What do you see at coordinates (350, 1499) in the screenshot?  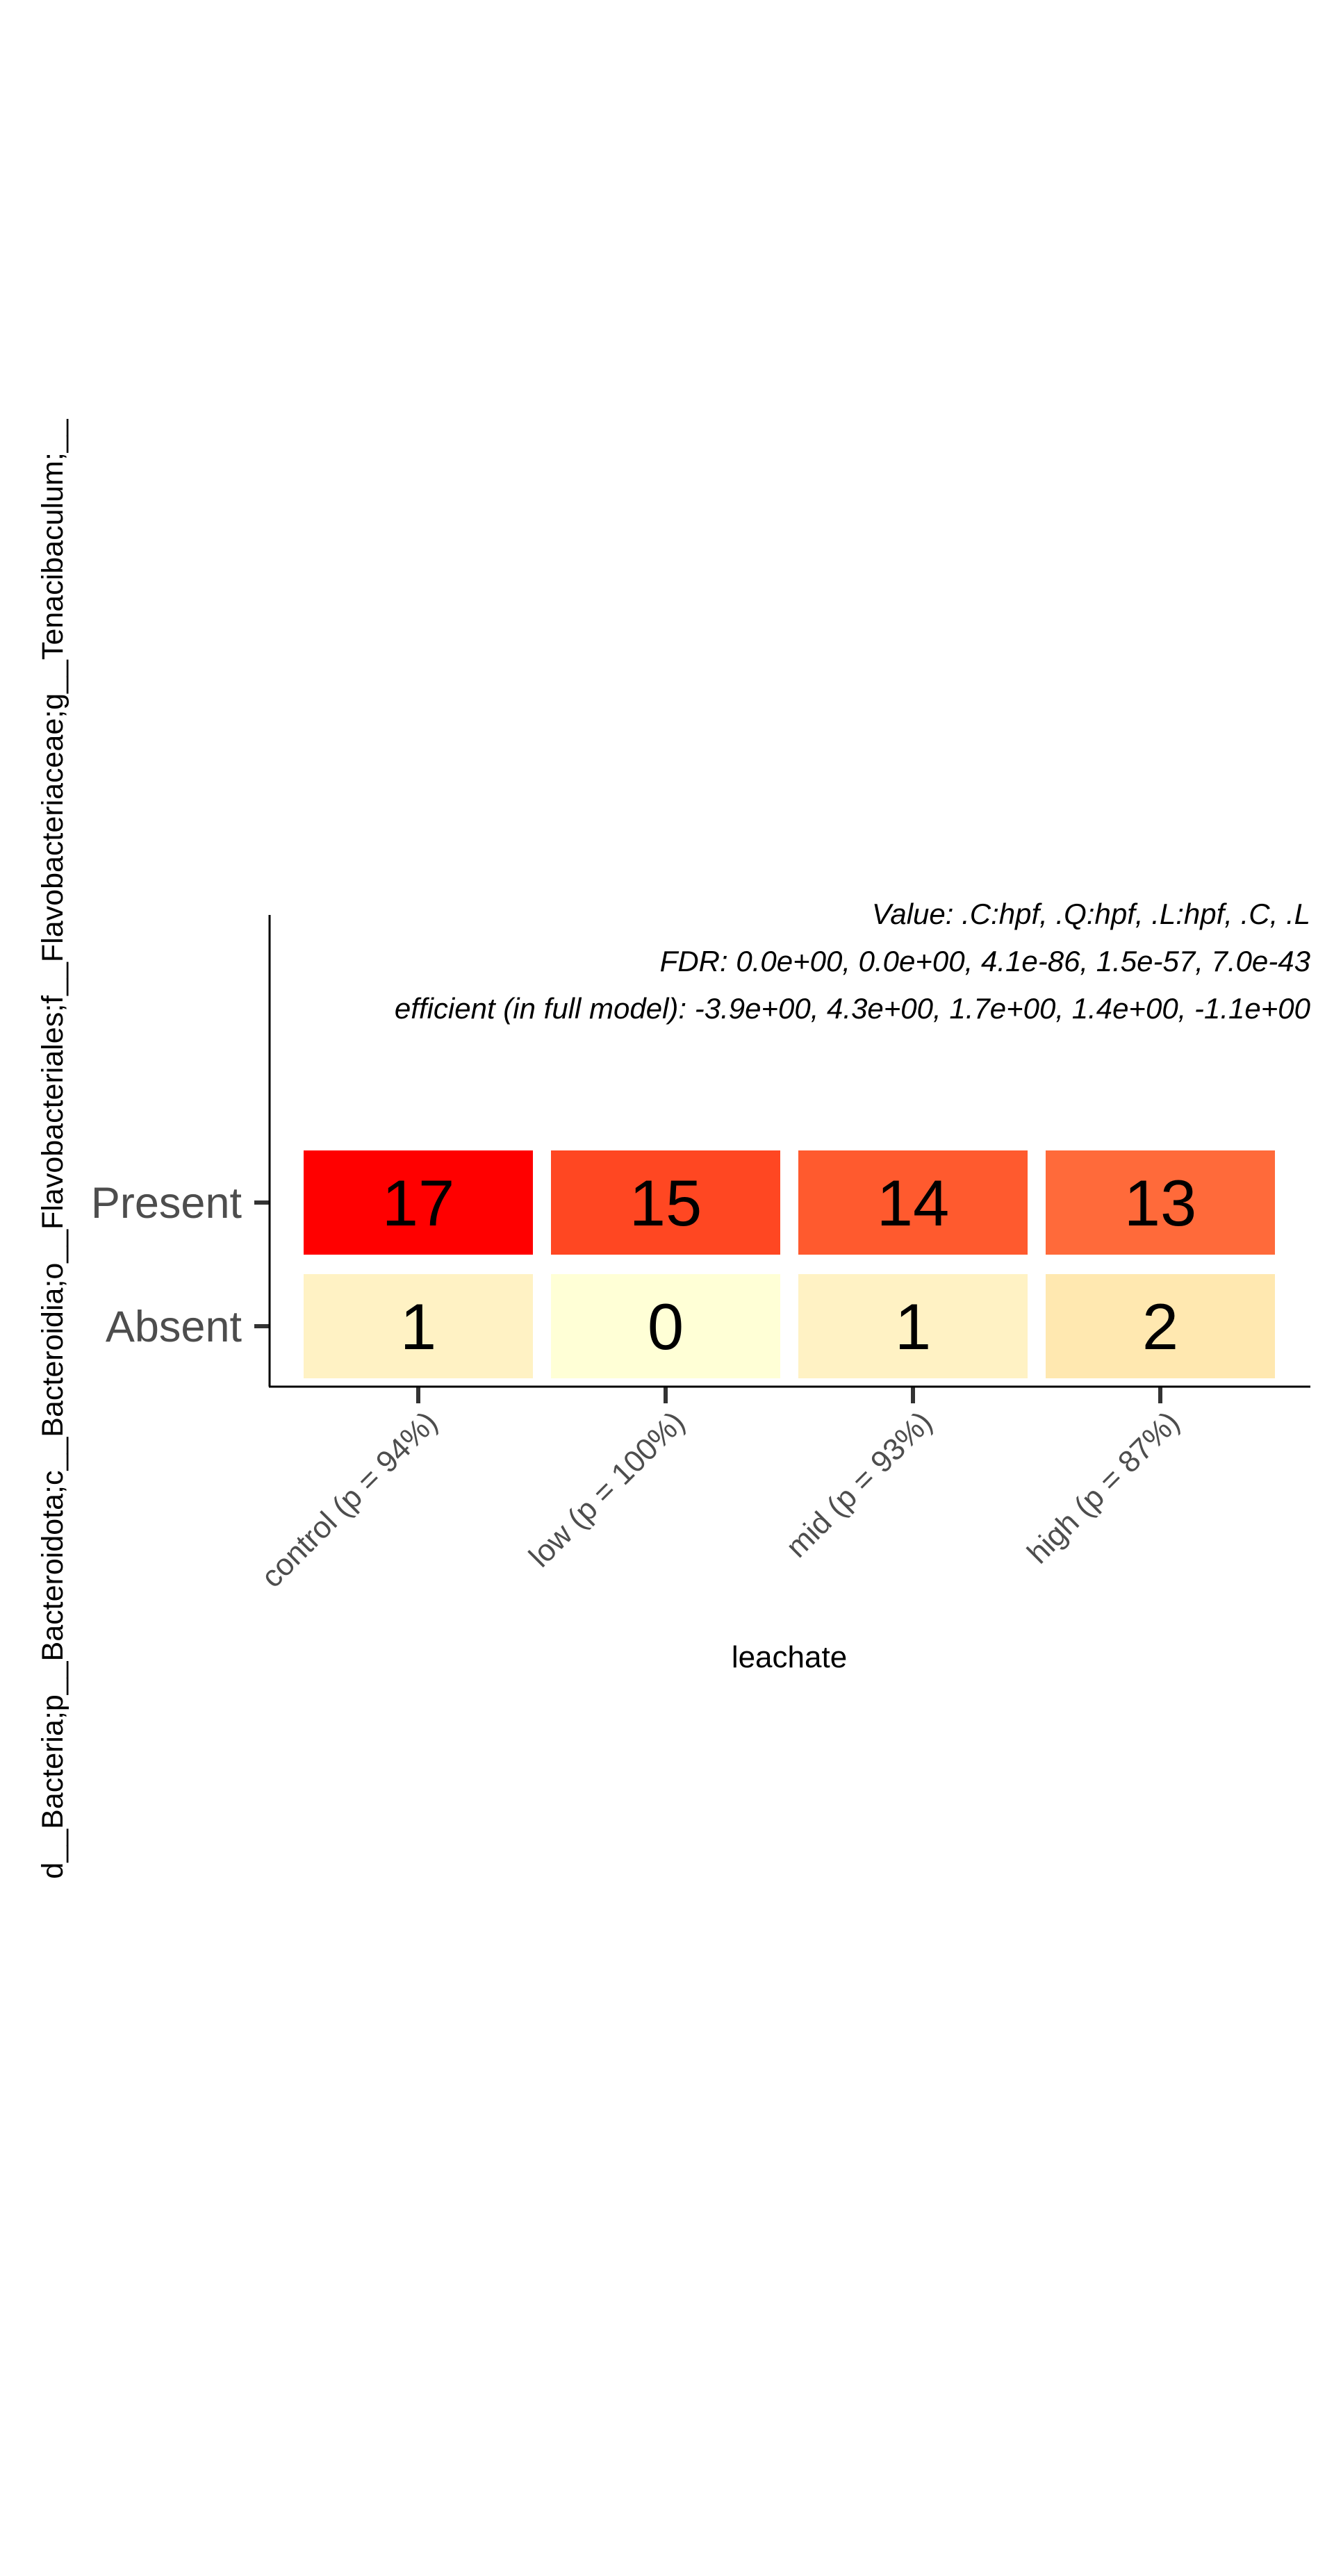 I see `x-tick-label-1: control (p = 94%)` at bounding box center [350, 1499].